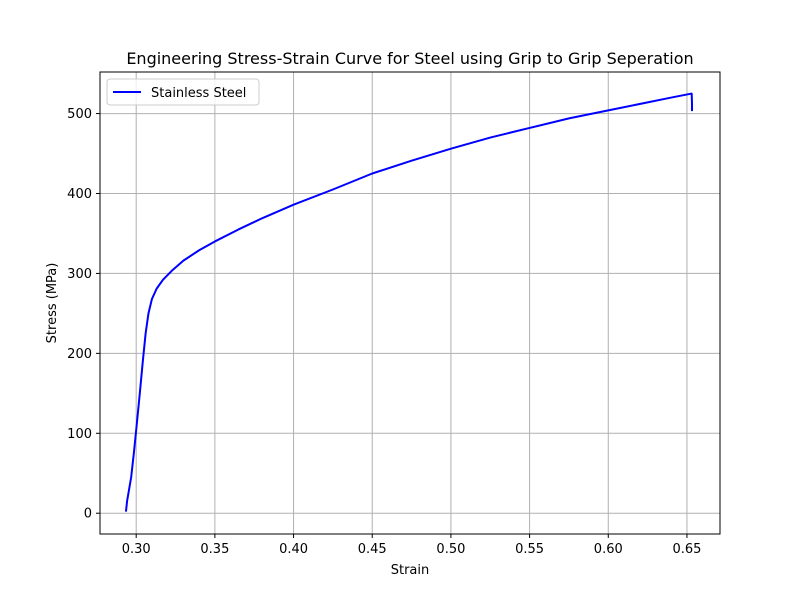 The image size is (800, 600). Describe the element at coordinates (608, 549) in the screenshot. I see `x-tick-label: 0.60` at that location.